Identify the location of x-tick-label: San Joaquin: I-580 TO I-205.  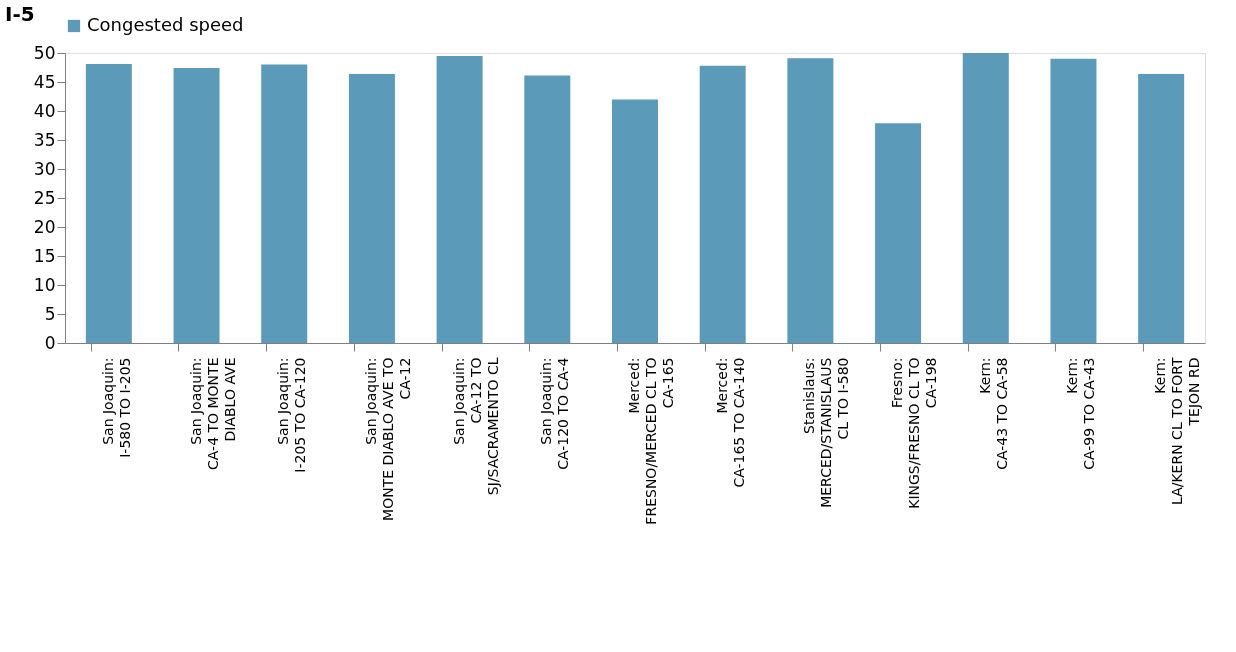
(116, 407).